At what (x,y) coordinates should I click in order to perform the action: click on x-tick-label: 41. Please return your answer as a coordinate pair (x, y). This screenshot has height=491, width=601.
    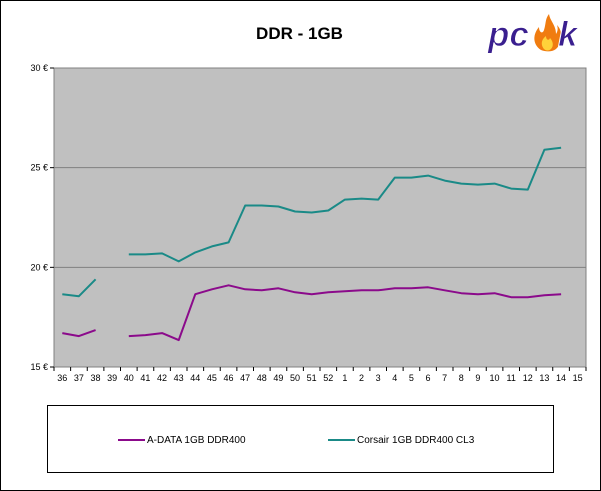
    Looking at the image, I should click on (145, 378).